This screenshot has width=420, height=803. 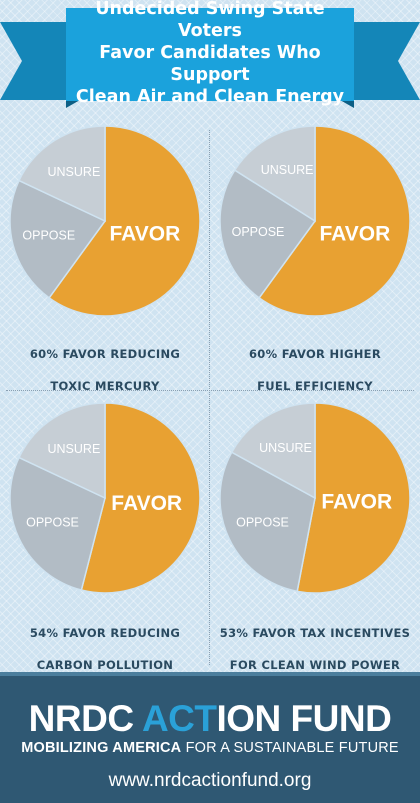 I want to click on tagline-bold: MOBILIZING AMERICA, so click(x=101, y=748).